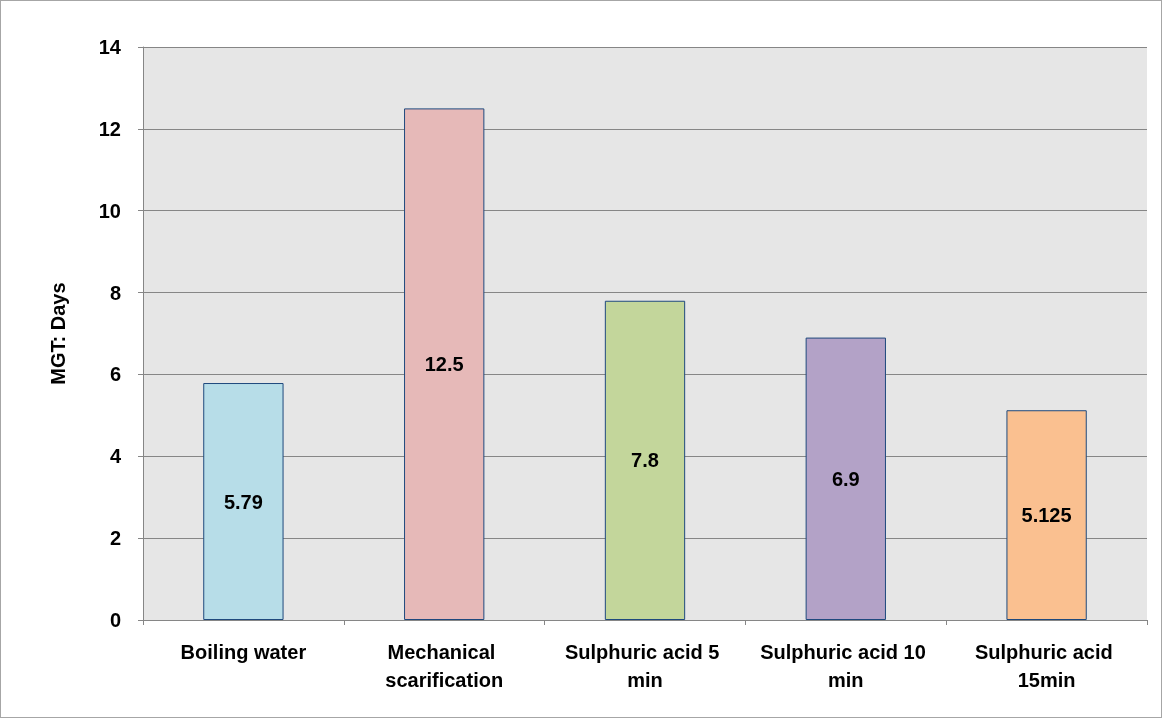 The height and width of the screenshot is (718, 1162). I want to click on y-tick-label: 4, so click(115, 456).